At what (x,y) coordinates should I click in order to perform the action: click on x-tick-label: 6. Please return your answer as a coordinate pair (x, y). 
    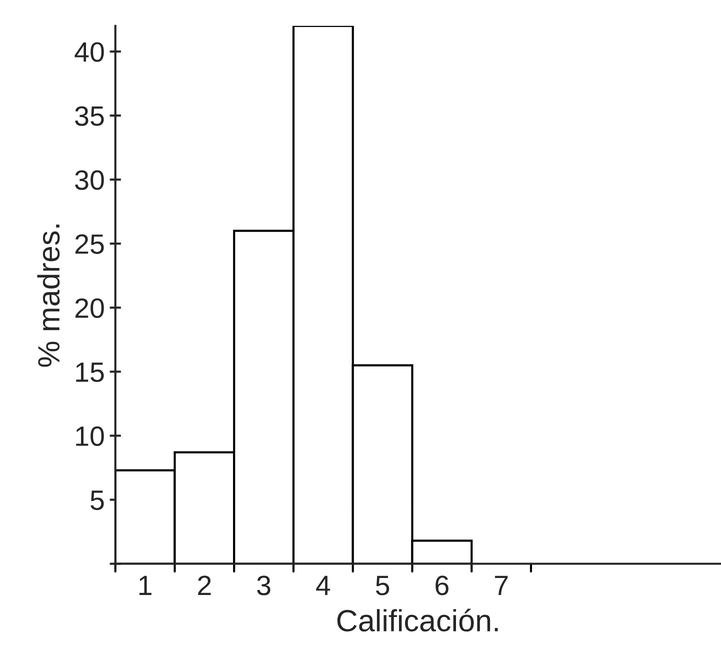
    Looking at the image, I should click on (442, 586).